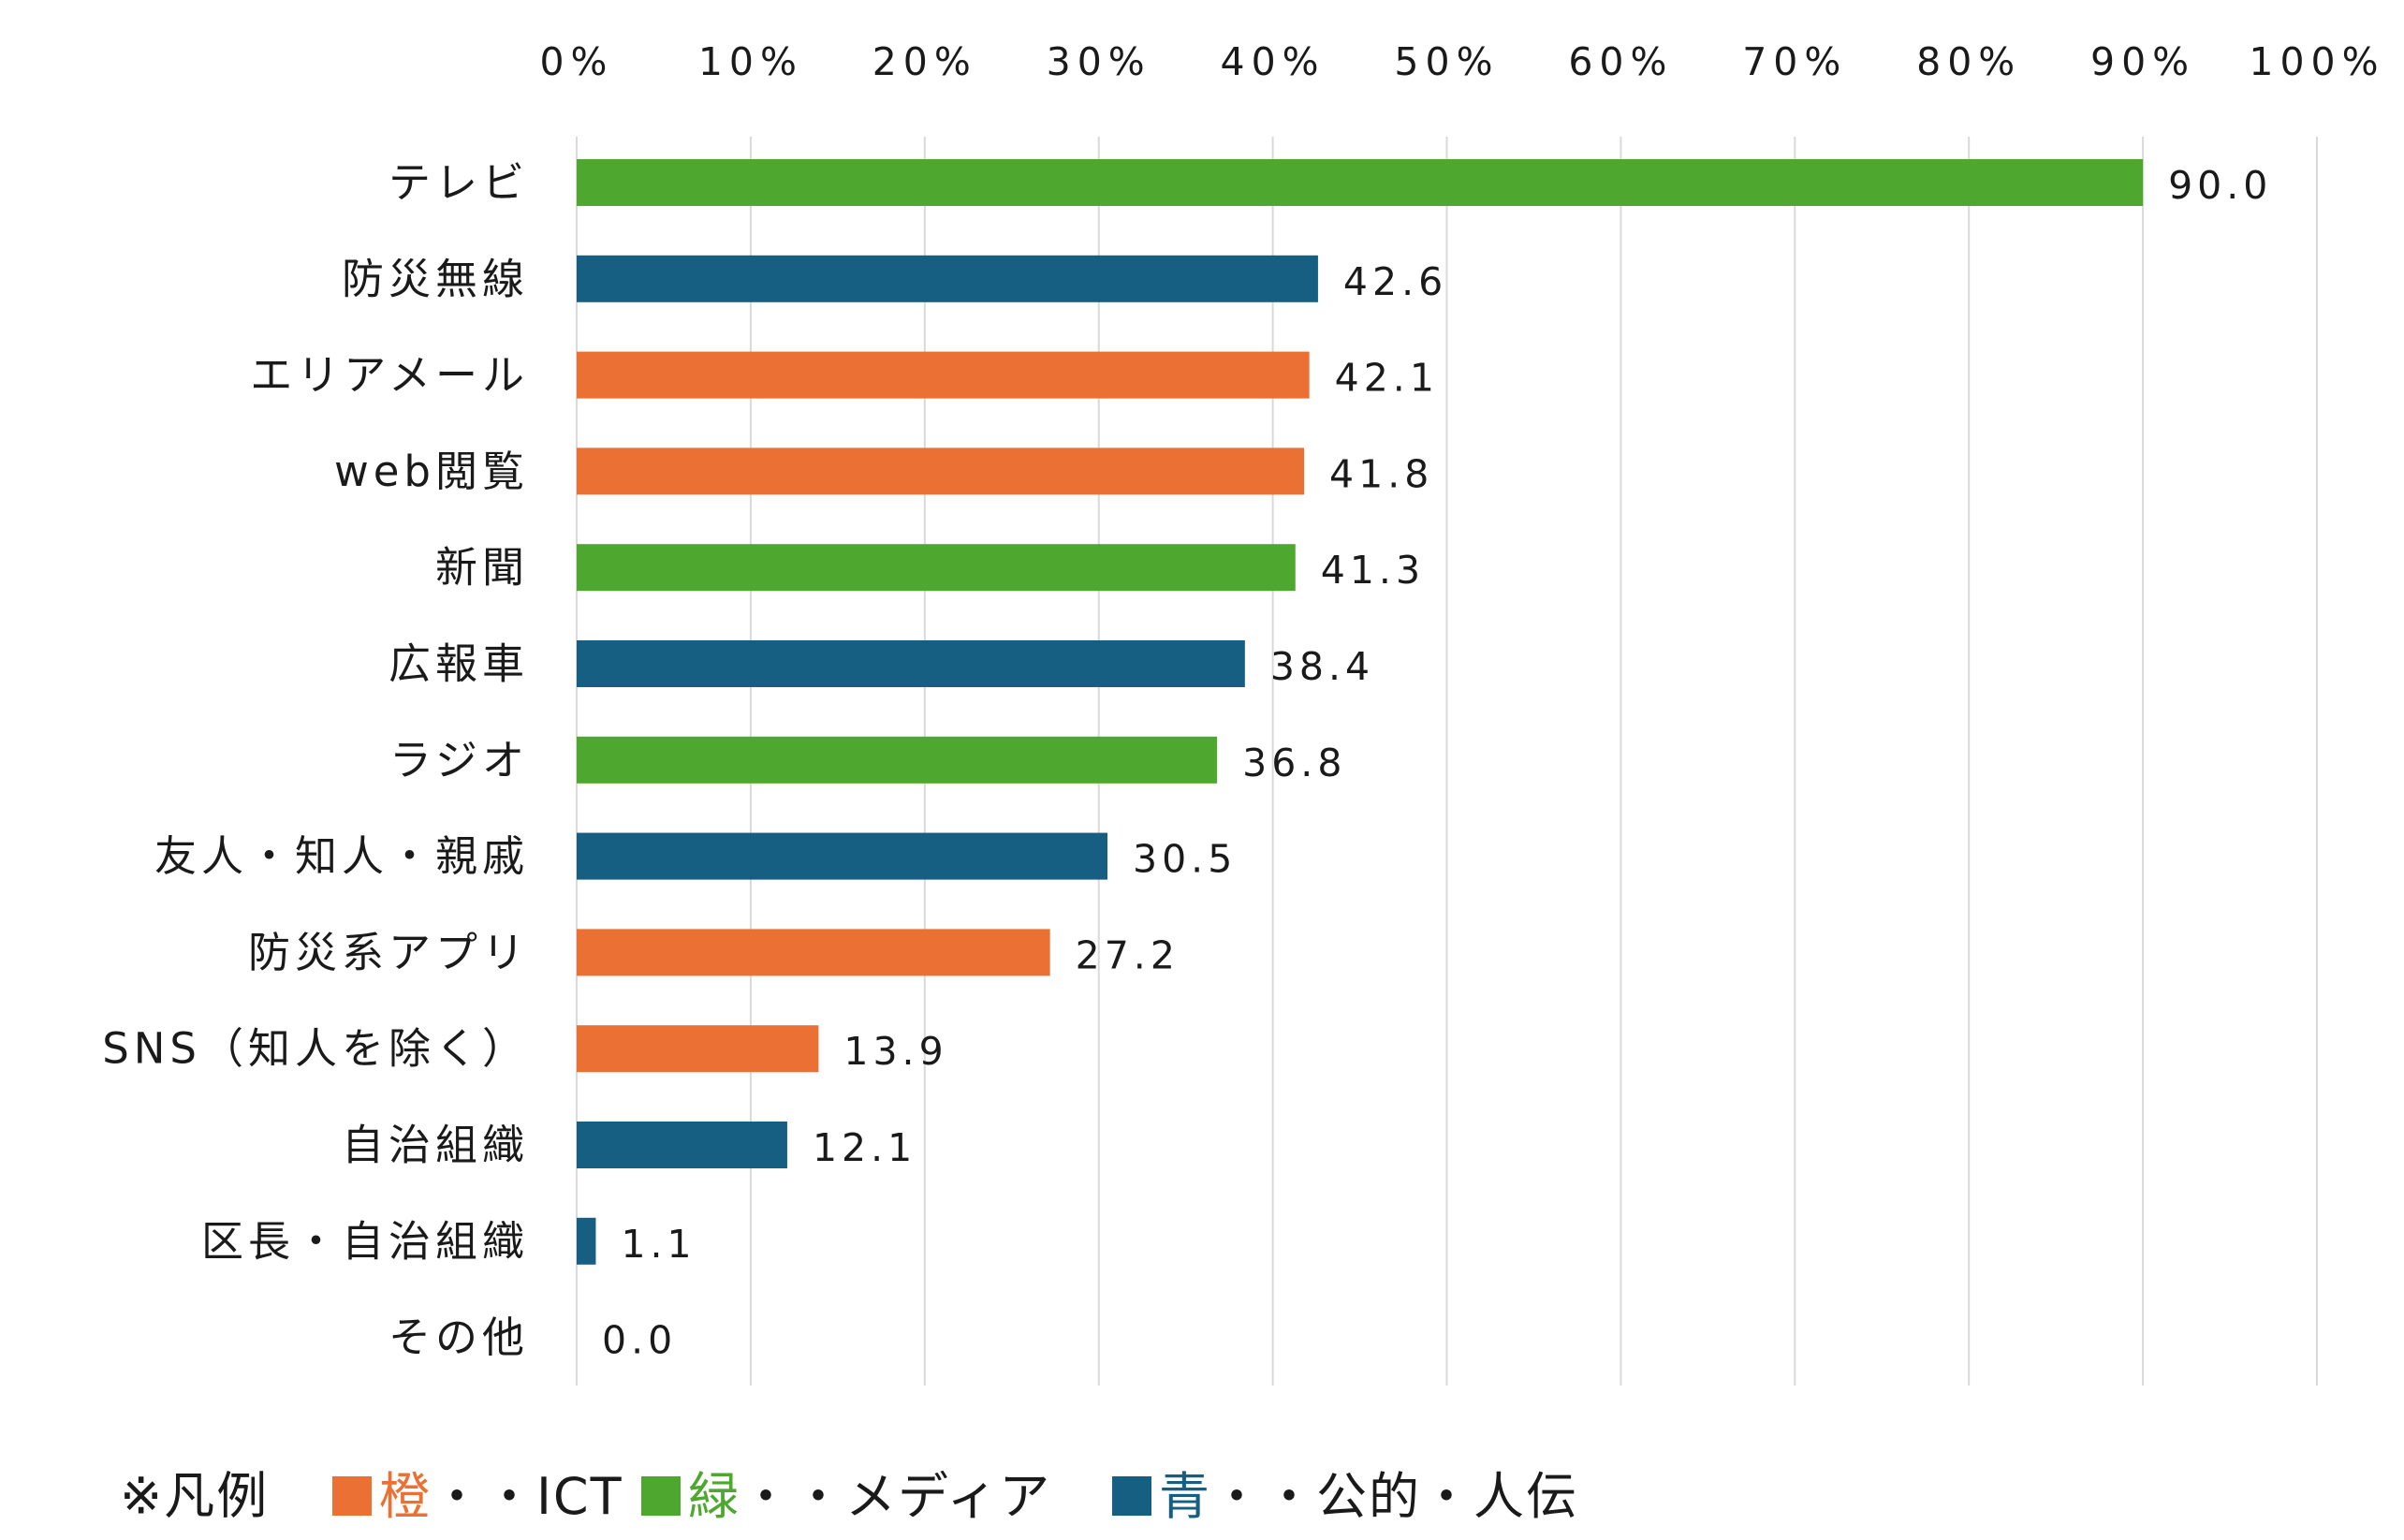 The height and width of the screenshot is (1540, 2404). I want to click on value-label: 12.1, so click(864, 1147).